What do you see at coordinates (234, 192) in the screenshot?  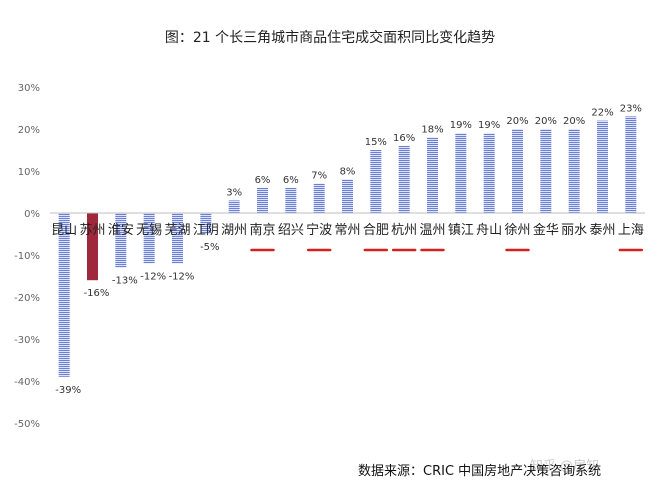 I see `data-label: 3%` at bounding box center [234, 192].